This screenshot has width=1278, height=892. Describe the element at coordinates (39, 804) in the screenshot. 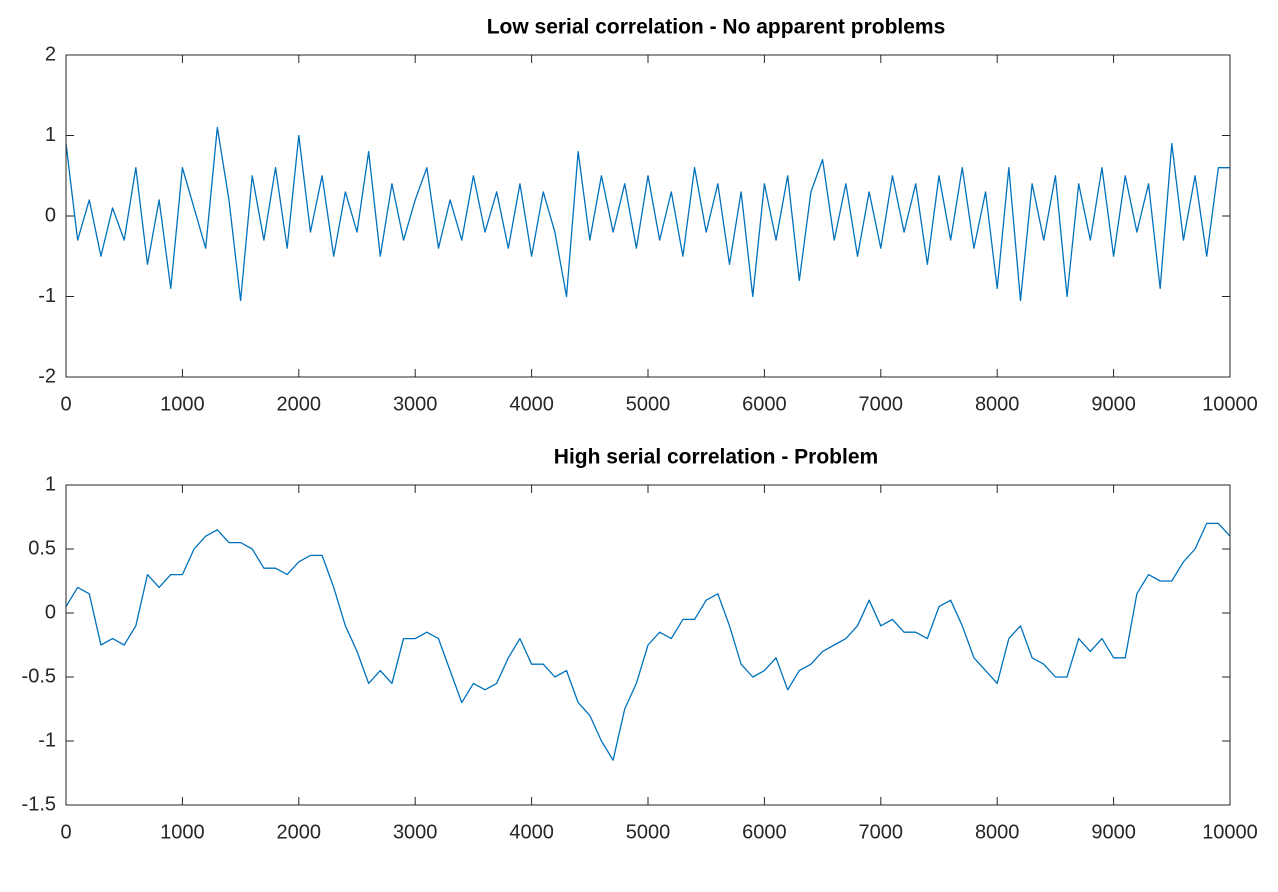

I see `y-tick-label: -1.5` at that location.